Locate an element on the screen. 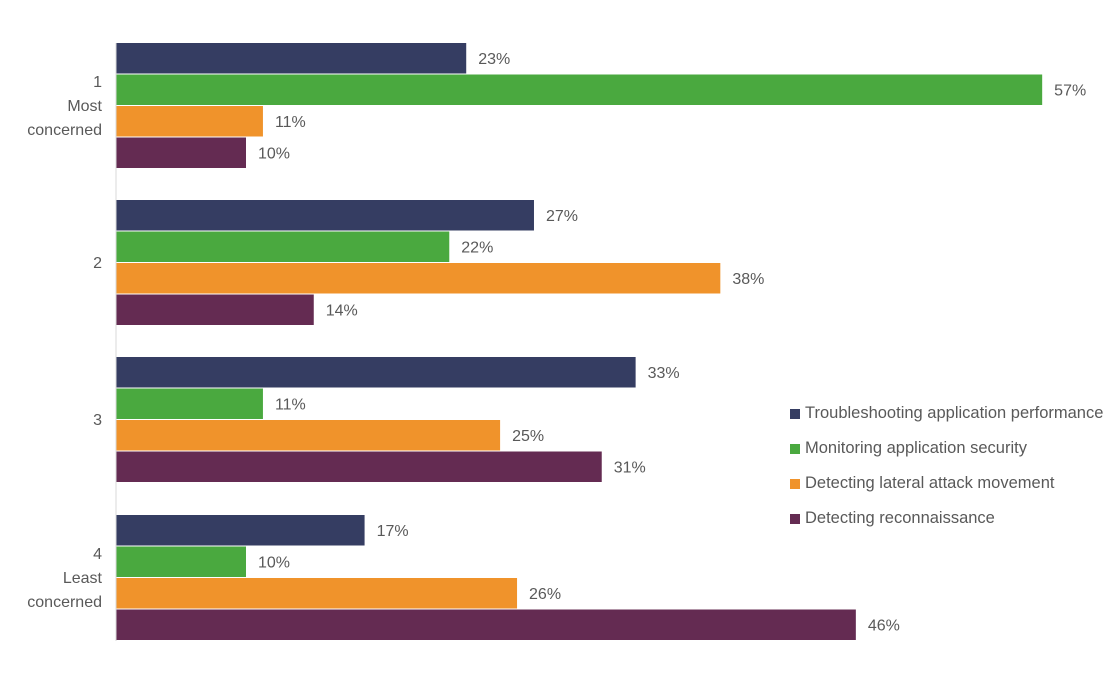 The image size is (1119, 687). legend-item: Detecting reconnaissance is located at coordinates (946, 518).